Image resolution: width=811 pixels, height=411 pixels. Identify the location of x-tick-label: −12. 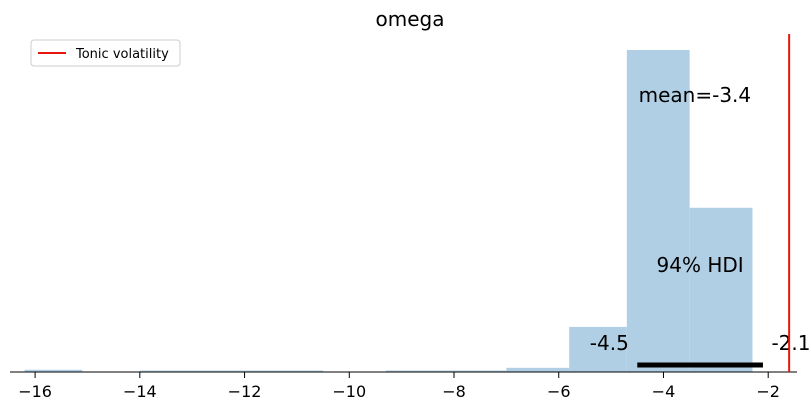
(245, 391).